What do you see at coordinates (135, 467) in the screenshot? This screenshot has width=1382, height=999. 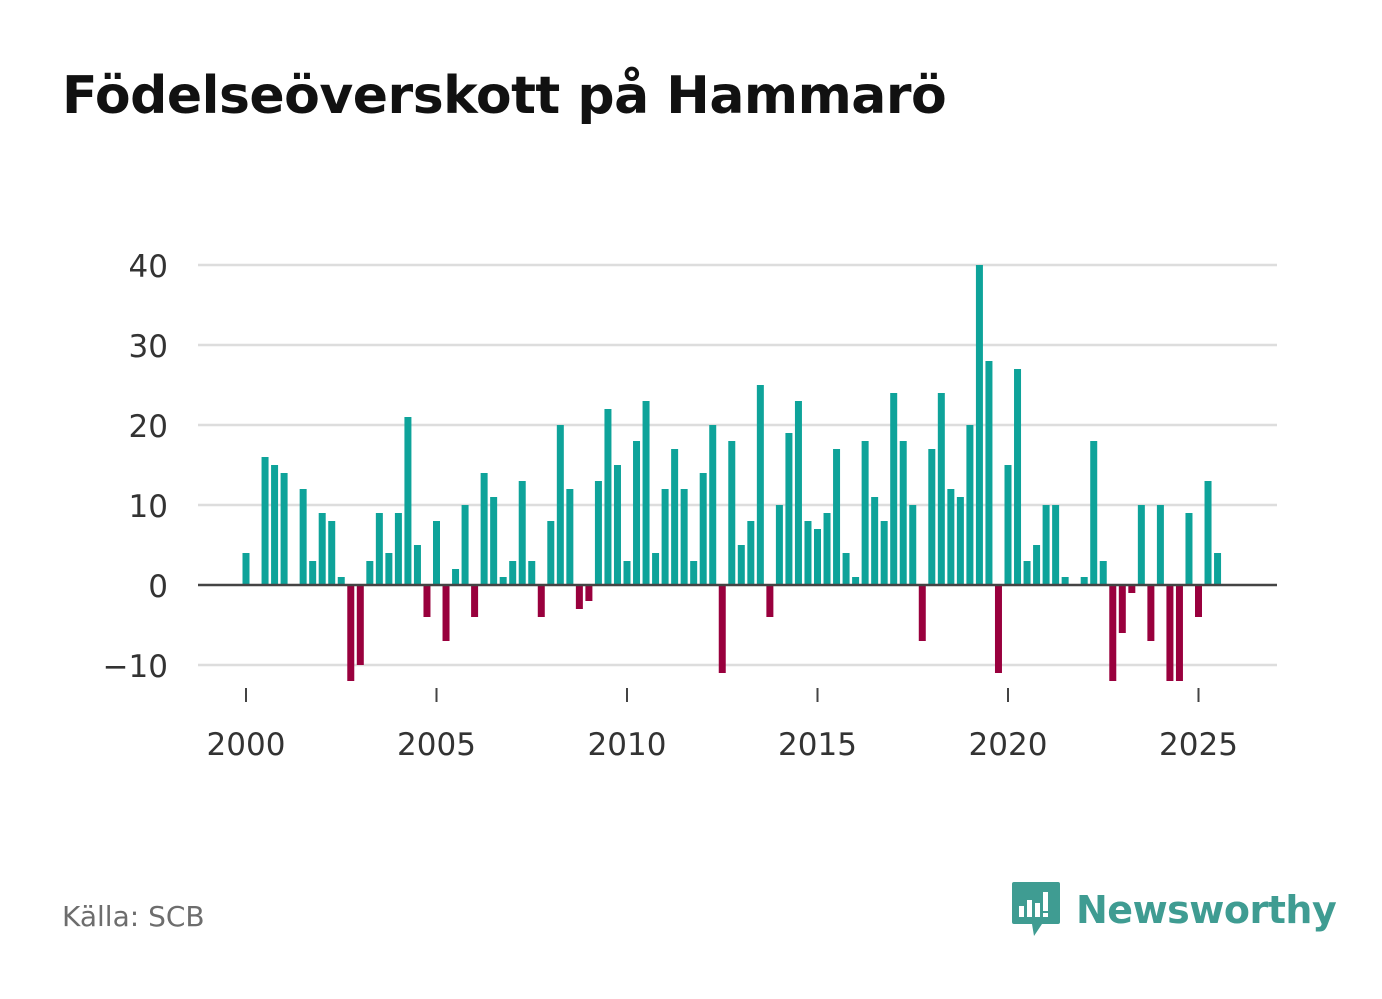 I see `y-axis-ticks: −10 0 10 20 30 40` at bounding box center [135, 467].